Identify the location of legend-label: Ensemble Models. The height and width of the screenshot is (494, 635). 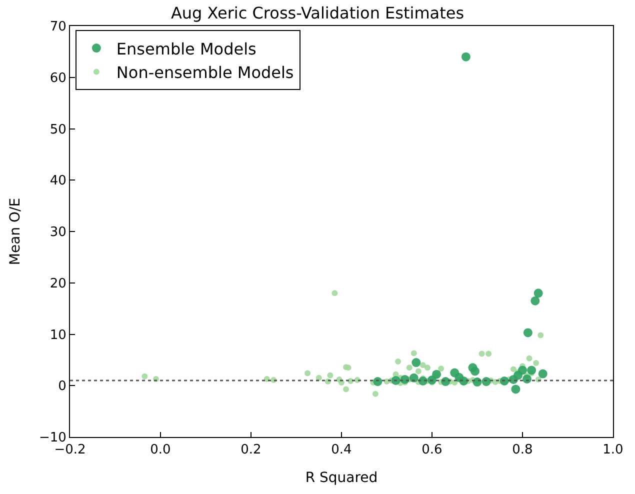
(186, 48).